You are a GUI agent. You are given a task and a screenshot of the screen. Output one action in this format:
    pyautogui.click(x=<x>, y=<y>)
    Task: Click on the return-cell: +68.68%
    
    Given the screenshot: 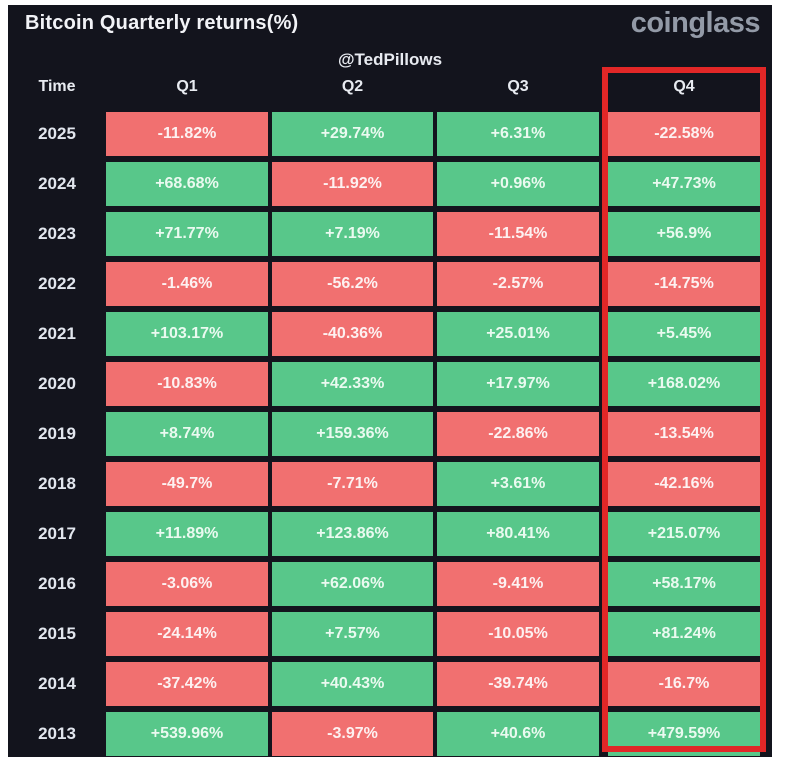 What is the action you would take?
    pyautogui.click(x=187, y=184)
    